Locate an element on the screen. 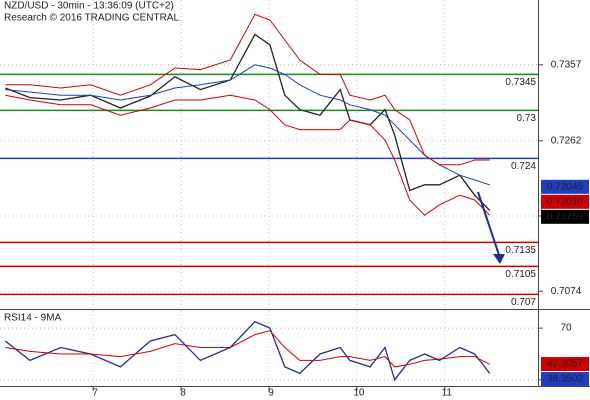  arrow-head is located at coordinates (499, 259).